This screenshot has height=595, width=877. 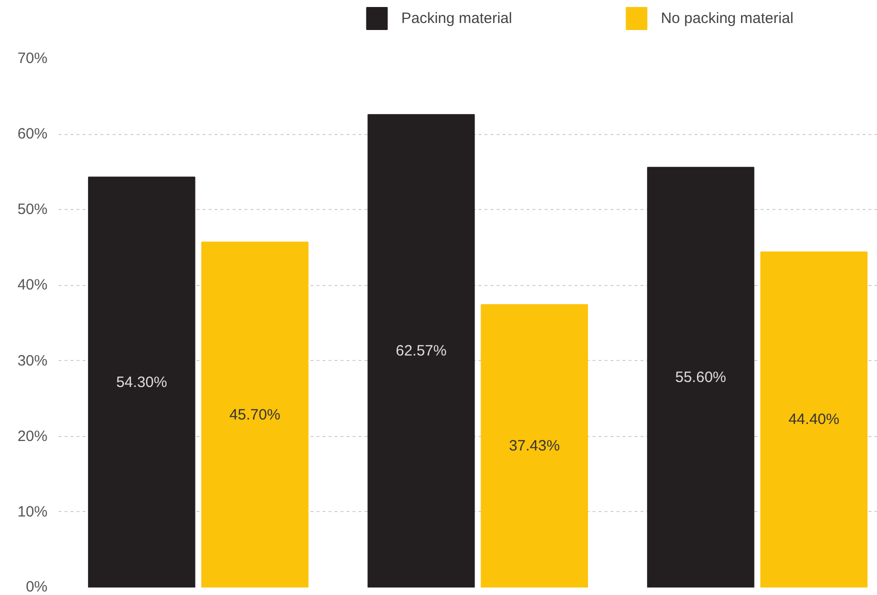 I want to click on y-tick-label: 60%, so click(x=32, y=134).